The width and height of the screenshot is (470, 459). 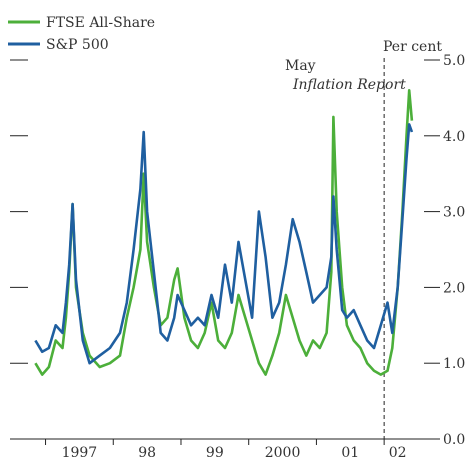 What do you see at coordinates (454, 288) in the screenshot?
I see `right-tick-label-2: 2.0` at bounding box center [454, 288].